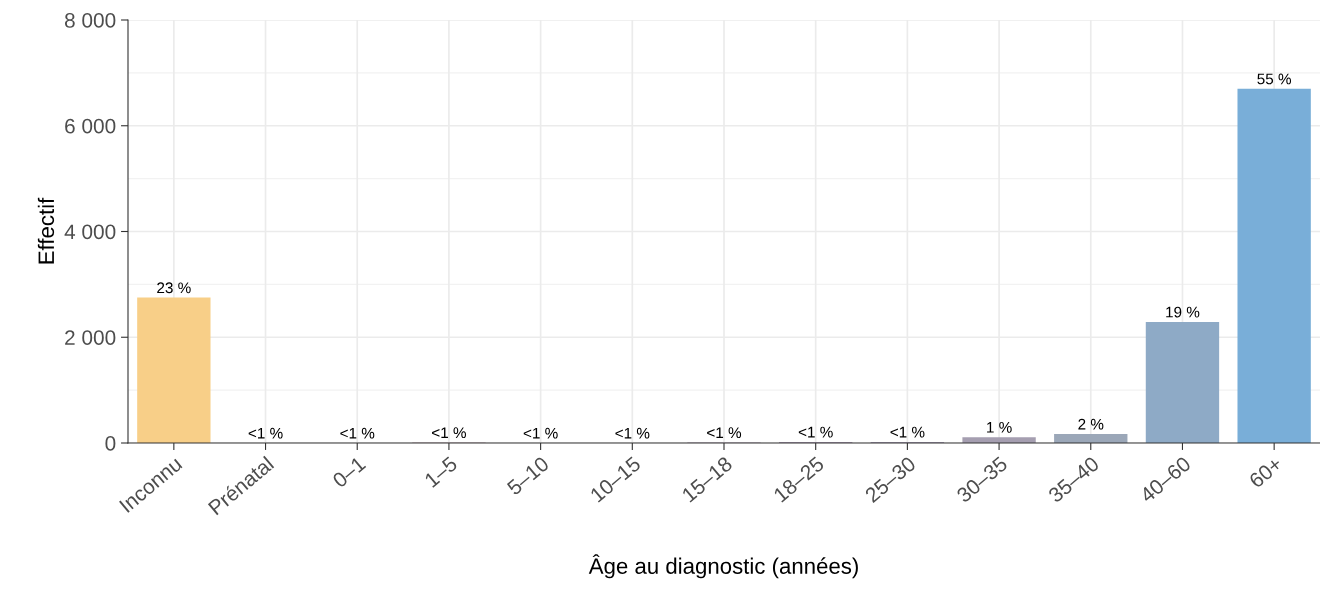 The height and width of the screenshot is (608, 1320). Describe the element at coordinates (90, 20) in the screenshot. I see `y-tick-label: 8 000` at that location.